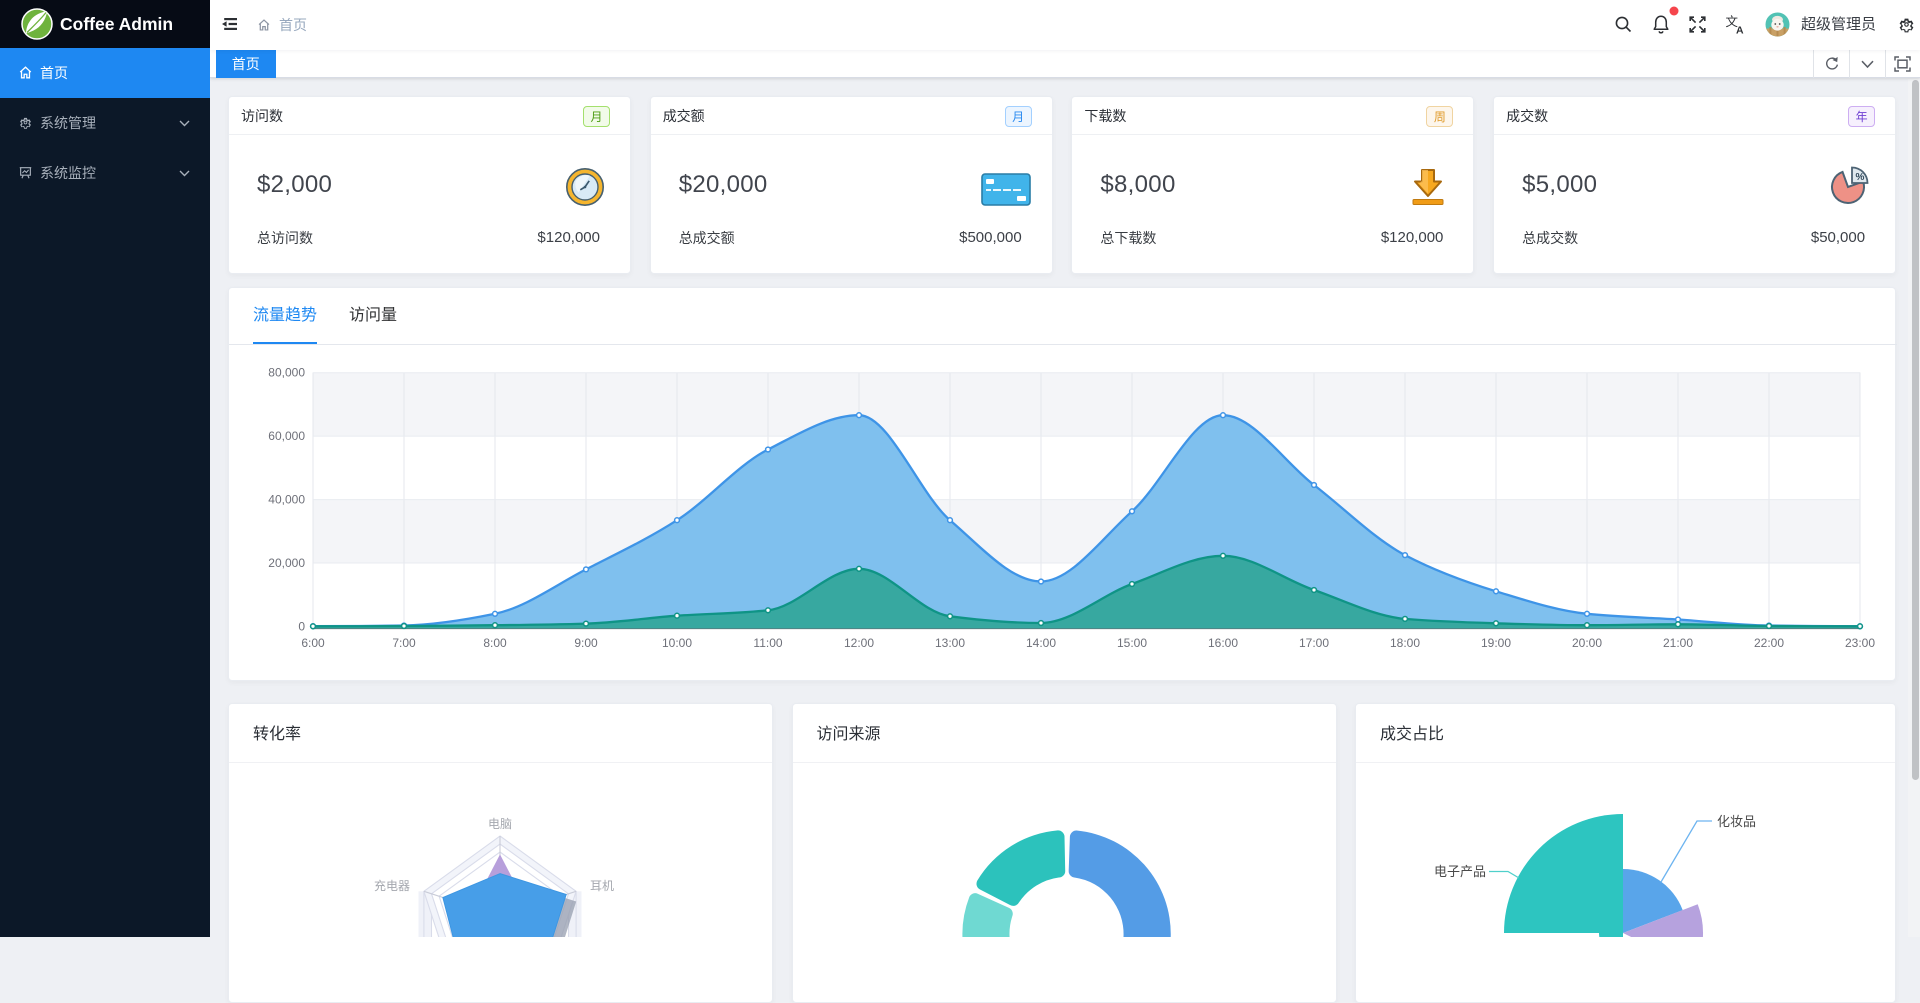 Image resolution: width=1920 pixels, height=1003 pixels. What do you see at coordinates (1740, 30) in the screenshot?
I see `svg-text: A` at bounding box center [1740, 30].